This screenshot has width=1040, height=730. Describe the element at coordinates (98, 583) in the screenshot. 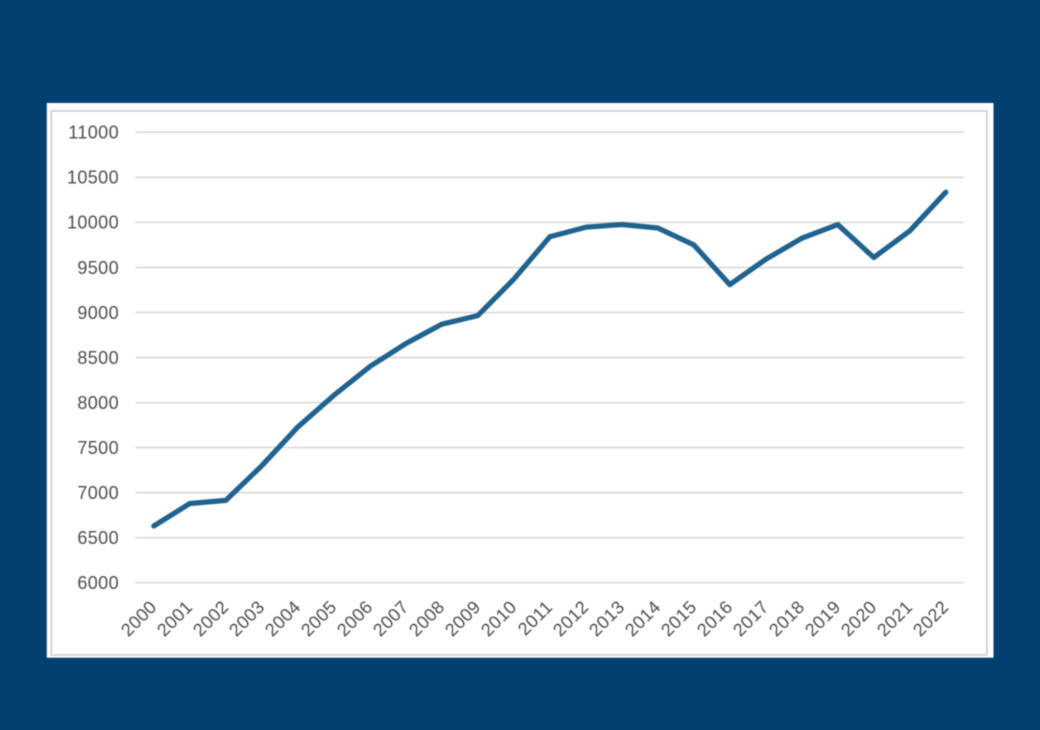

I see `svg-text: 6000` at that location.